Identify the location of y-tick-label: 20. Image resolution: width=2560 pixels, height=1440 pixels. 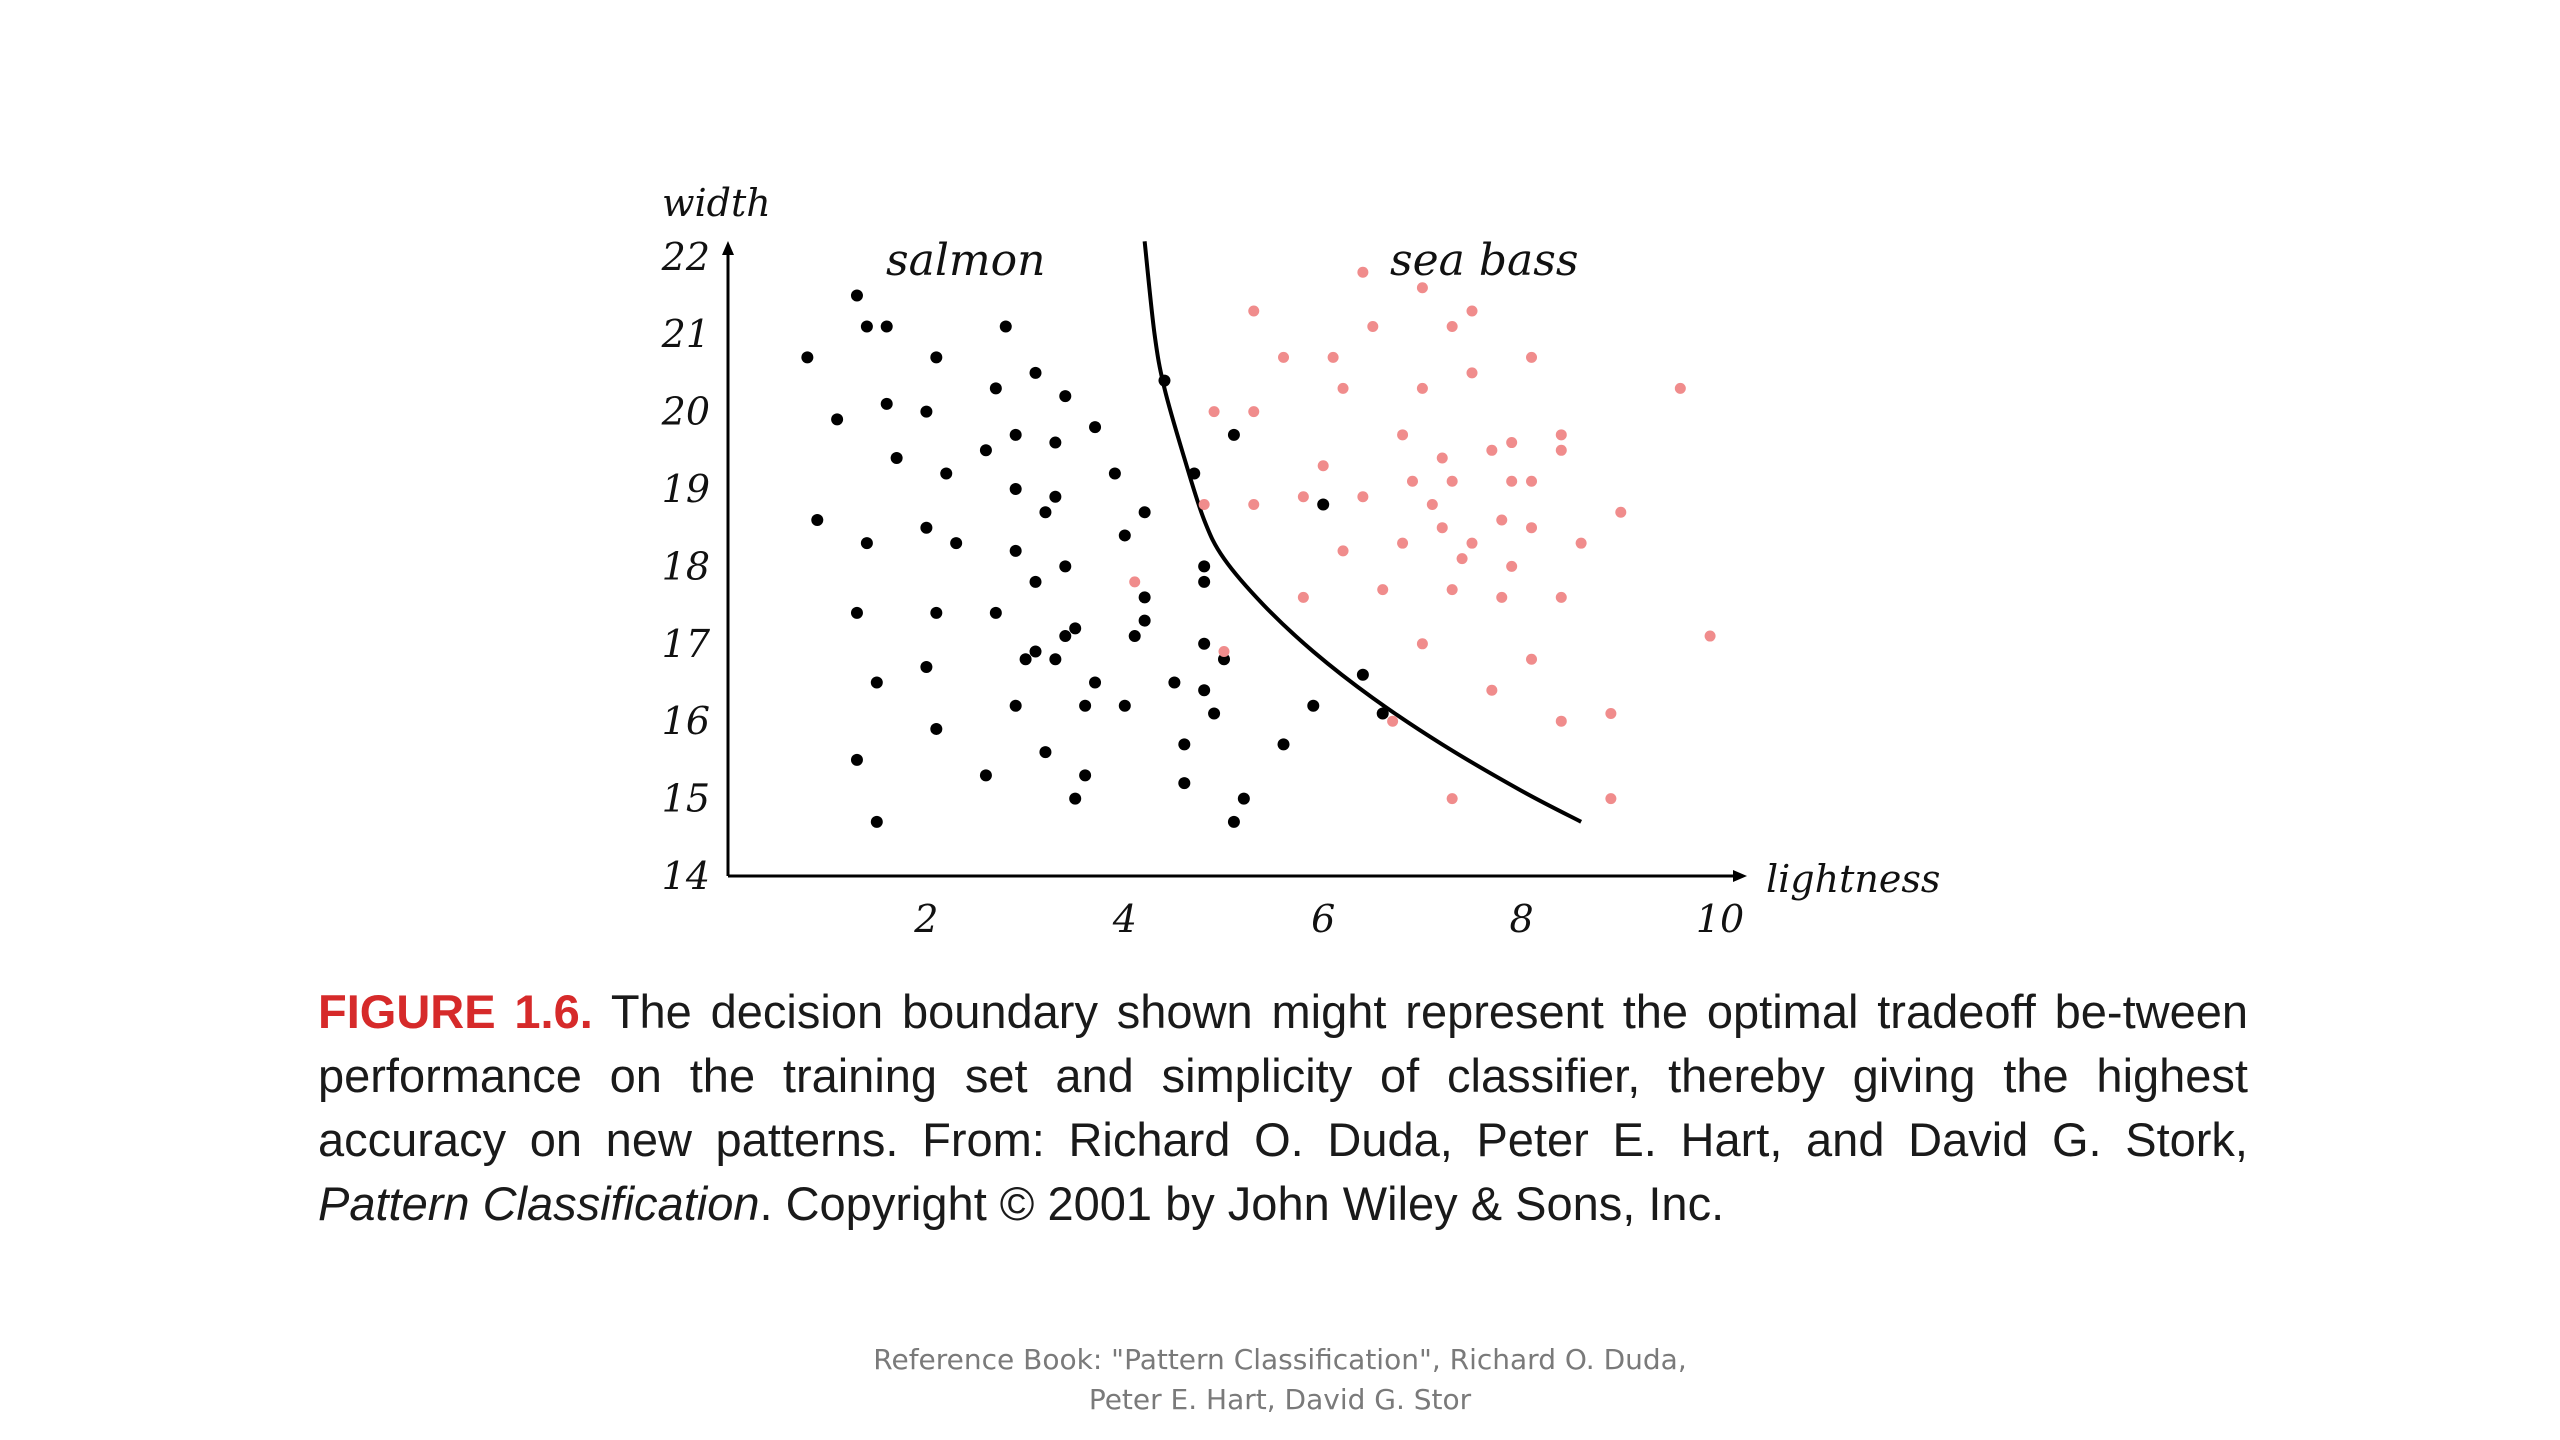
(685, 412).